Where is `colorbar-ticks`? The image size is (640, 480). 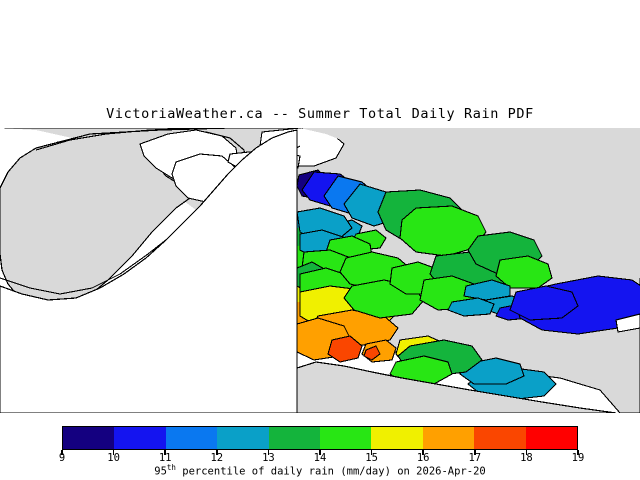 colorbar-ticks is located at coordinates (320, 456).